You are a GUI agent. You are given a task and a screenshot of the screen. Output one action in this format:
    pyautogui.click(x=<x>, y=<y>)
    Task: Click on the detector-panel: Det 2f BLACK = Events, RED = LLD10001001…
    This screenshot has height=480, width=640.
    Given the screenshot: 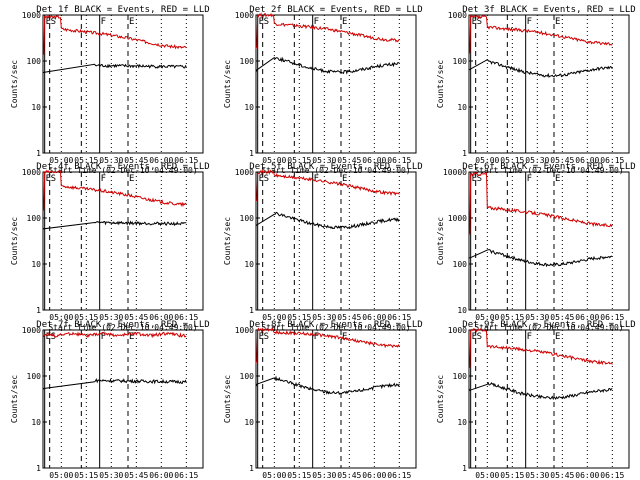 What is the action you would take?
    pyautogui.click(x=323, y=90)
    